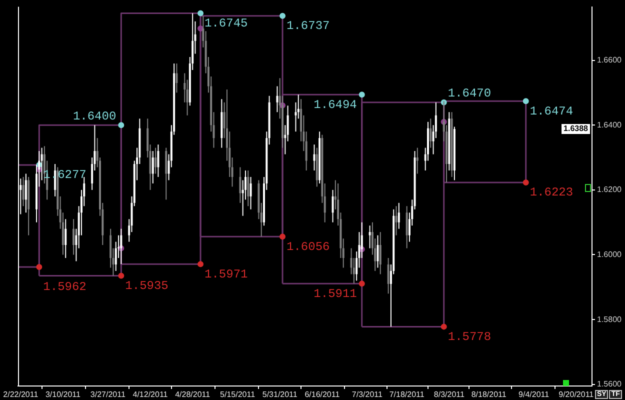 The width and height of the screenshot is (625, 400). I want to click on data-label: 1.5971, so click(226, 274).